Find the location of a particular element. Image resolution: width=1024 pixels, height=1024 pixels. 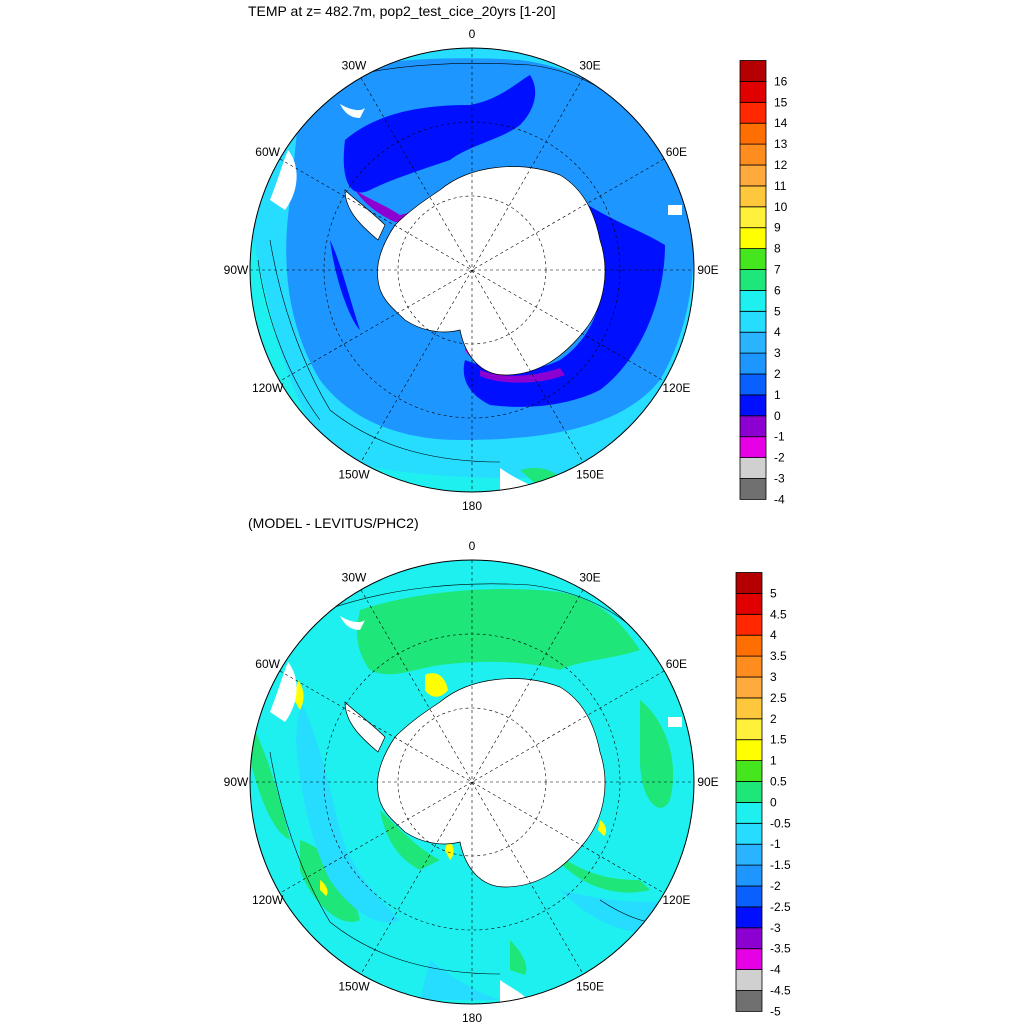

panel-2-title: (MODEL - LEVITUS/PHC2) is located at coordinates (333, 523).